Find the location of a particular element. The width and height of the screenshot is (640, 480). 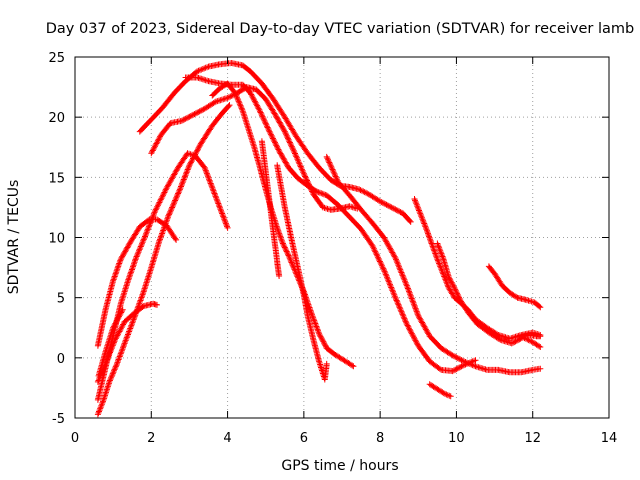

x-axis-label: GPS time / hours is located at coordinates (339, 466).